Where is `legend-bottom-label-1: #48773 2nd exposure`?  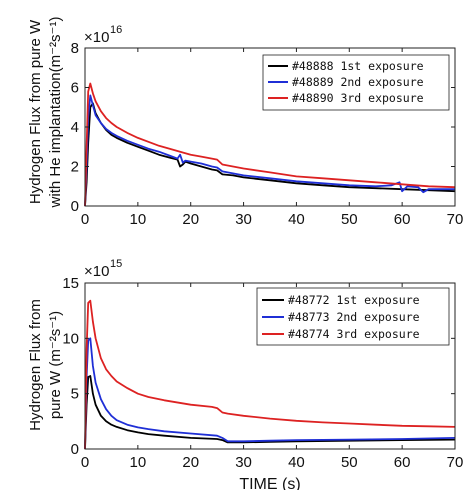 legend-bottom-label-1: #48773 2nd exposure is located at coordinates (354, 317).